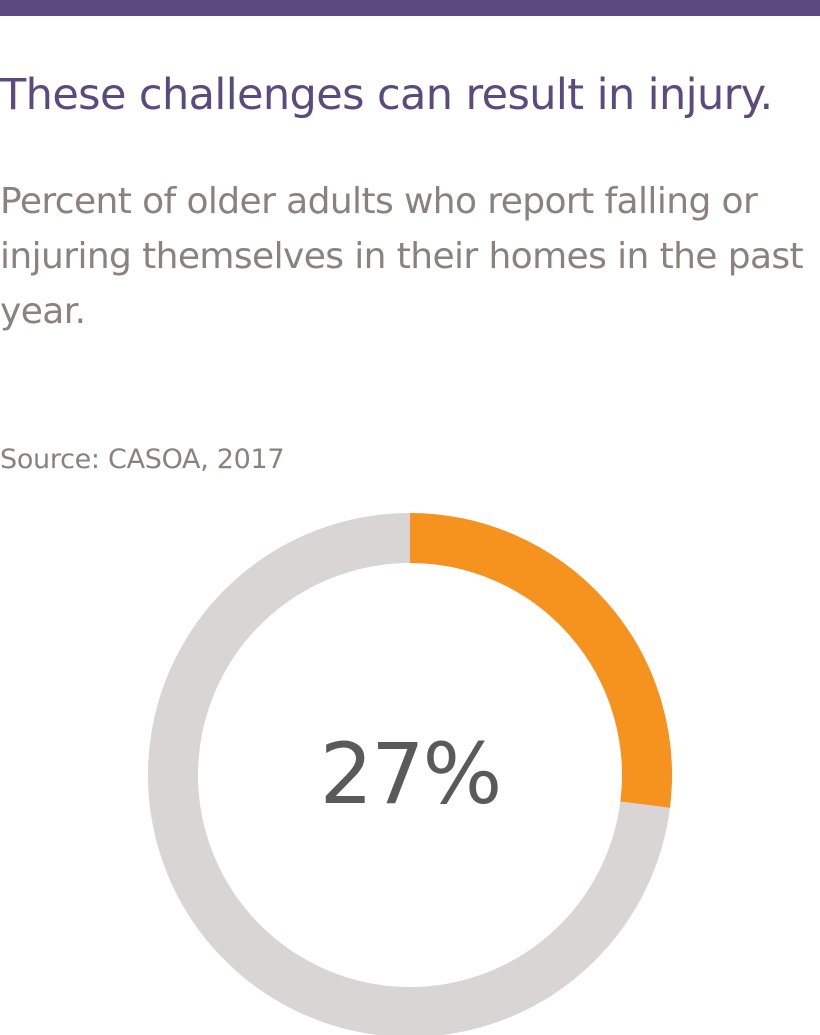  What do you see at coordinates (410, 8) in the screenshot?
I see `top-accent-bar` at bounding box center [410, 8].